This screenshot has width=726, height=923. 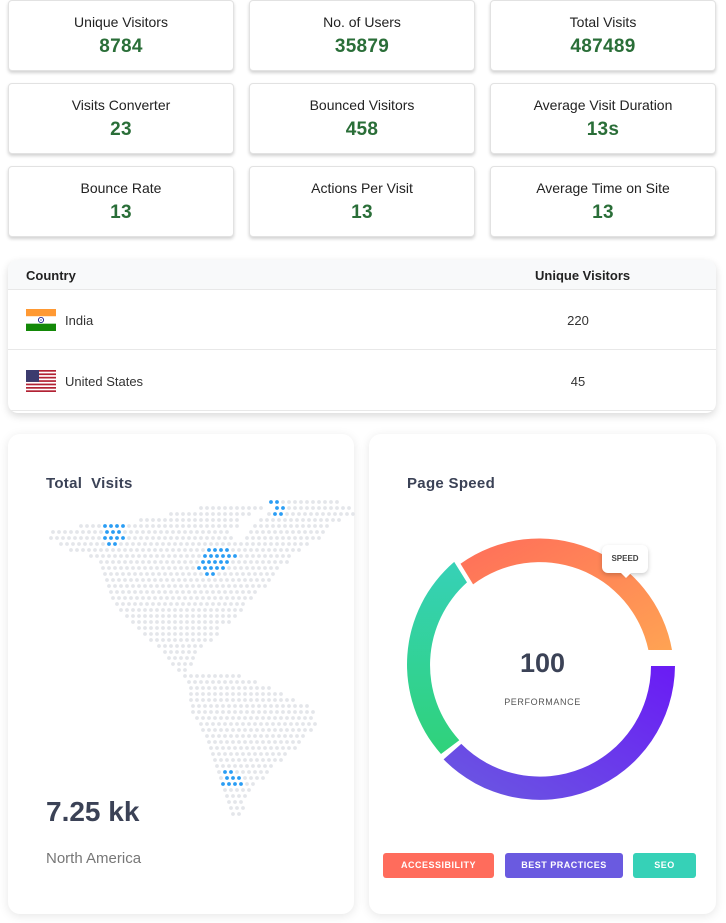 I want to click on legend-best-practices: BEST PRACTICES, so click(x=564, y=865).